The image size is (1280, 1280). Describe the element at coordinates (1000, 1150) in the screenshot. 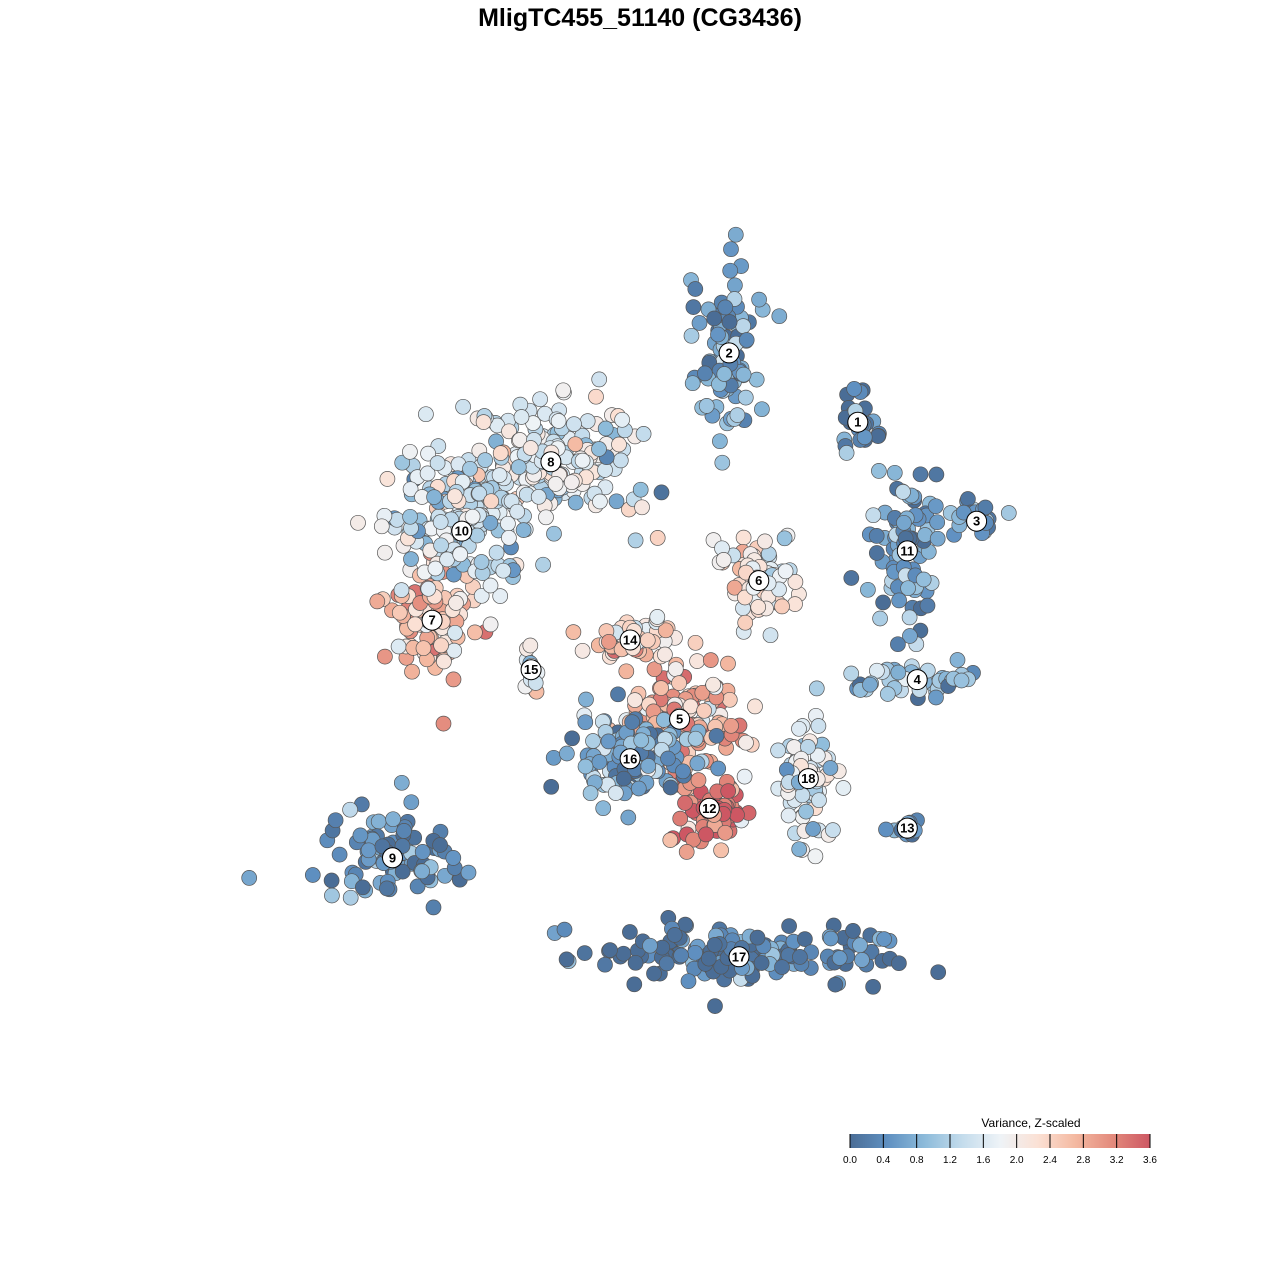

I see `legend-tick-group: 0.0 0.4 0.8 1.2 1.6 2.0 2.4 2.8 3.2 3.6` at that location.